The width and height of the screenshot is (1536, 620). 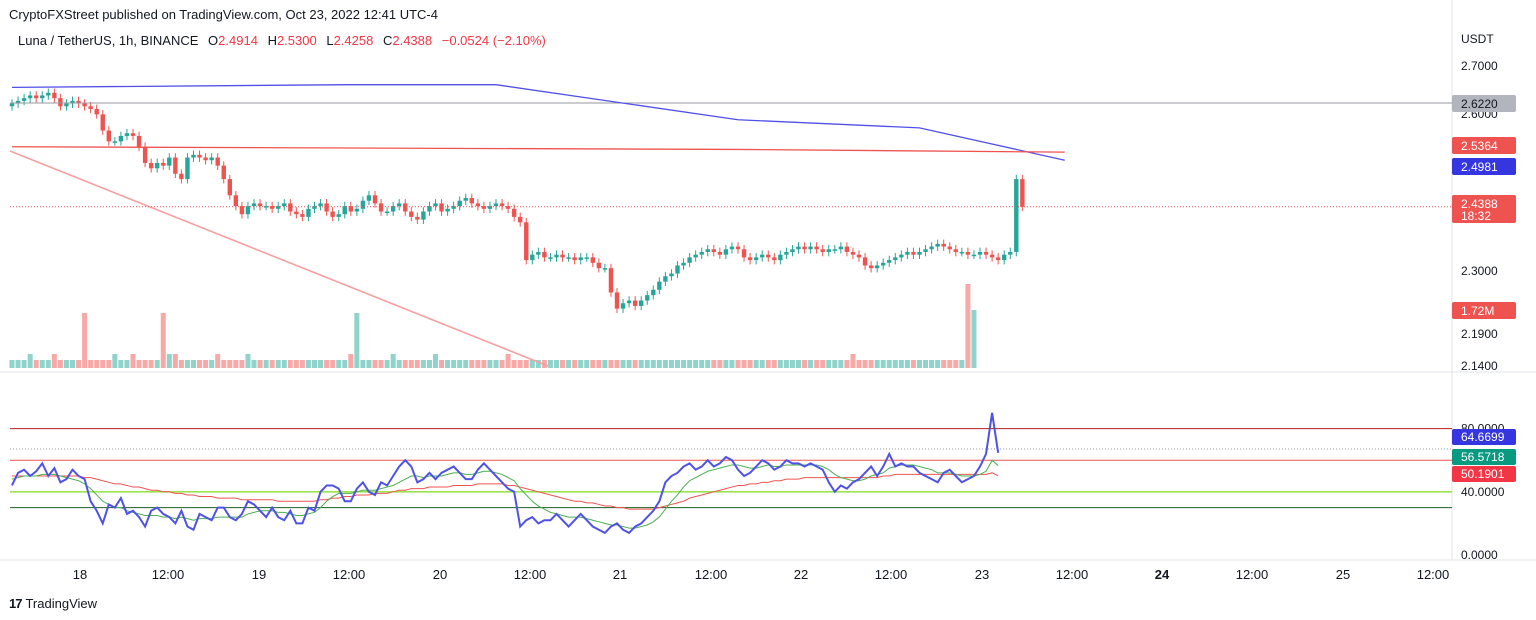 I want to click on ma-blue-line, so click(x=538, y=122).